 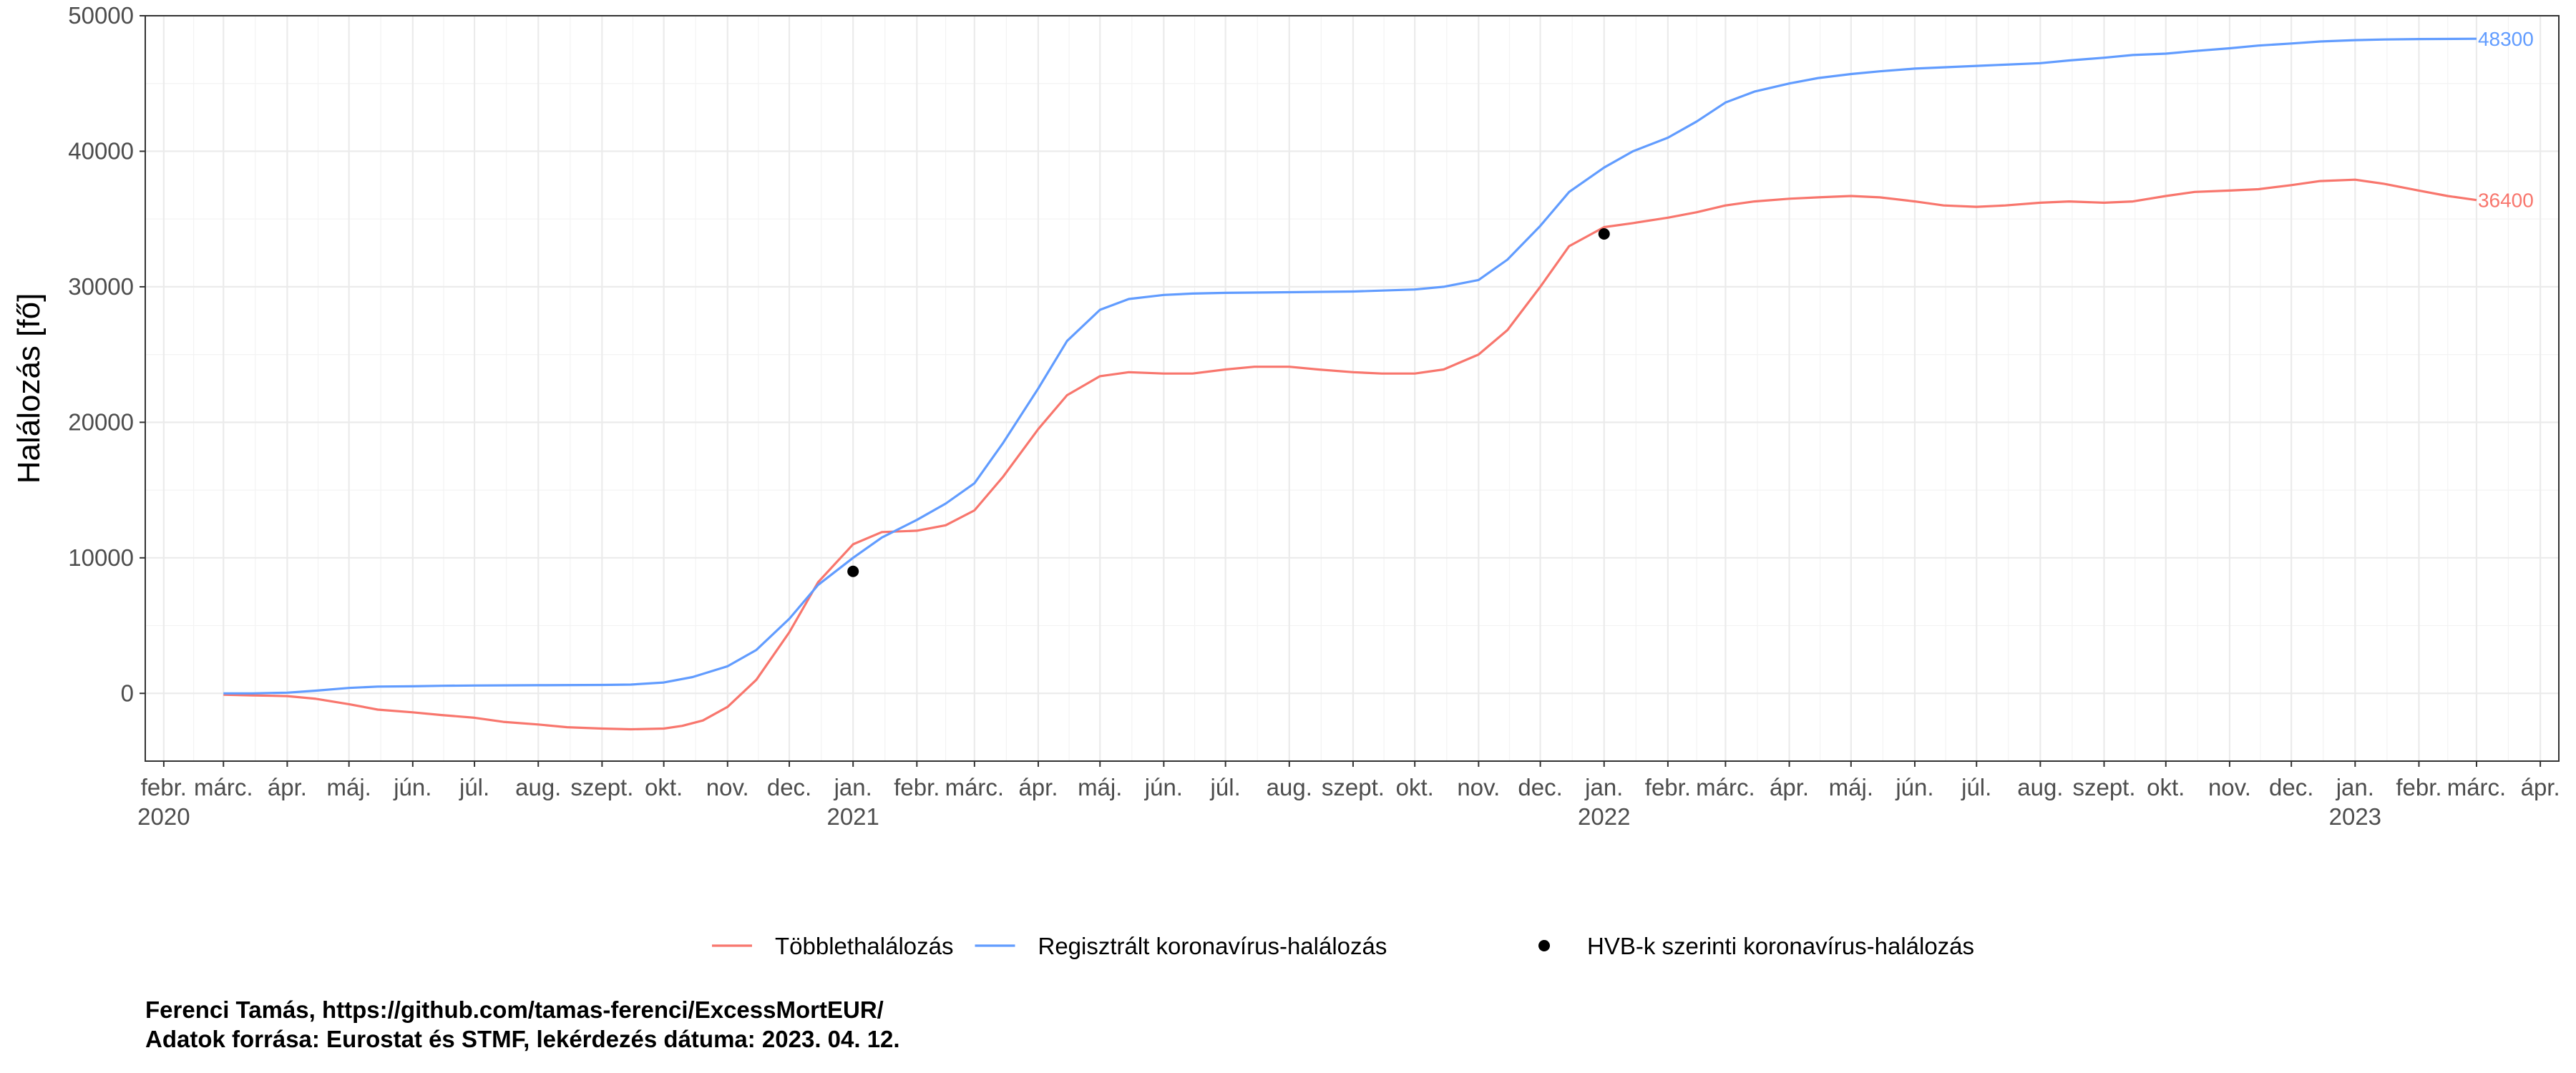 What do you see at coordinates (2355, 817) in the screenshot?
I see `x-tick-year-label: 2023` at bounding box center [2355, 817].